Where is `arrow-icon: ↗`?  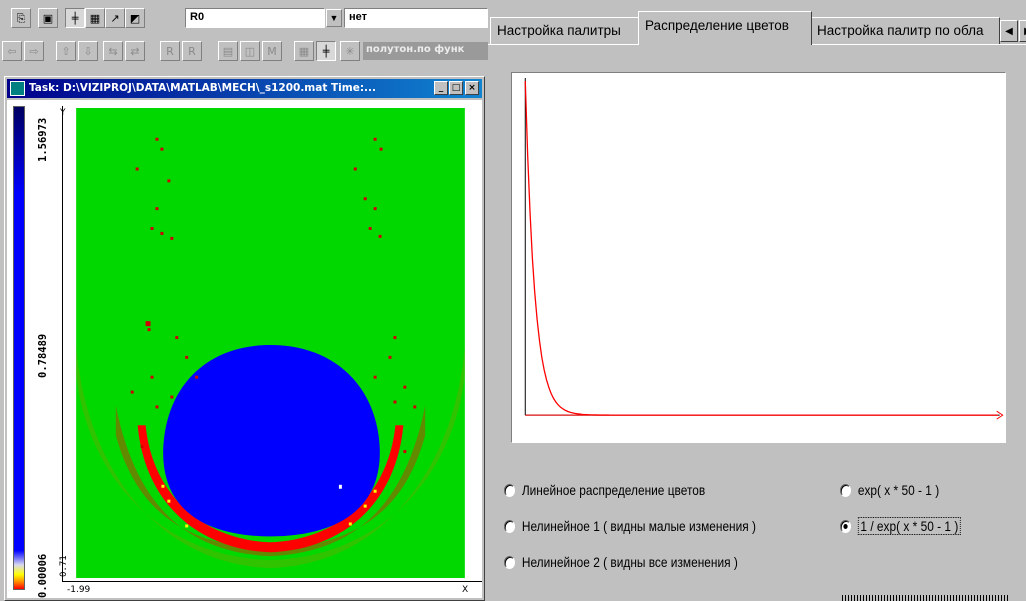
arrow-icon: ↗ is located at coordinates (115, 18).